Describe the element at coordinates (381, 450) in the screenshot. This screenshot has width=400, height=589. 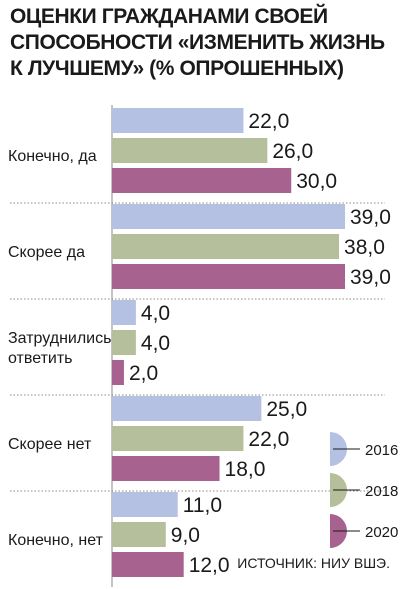
I see `legend-label: 2016` at that location.